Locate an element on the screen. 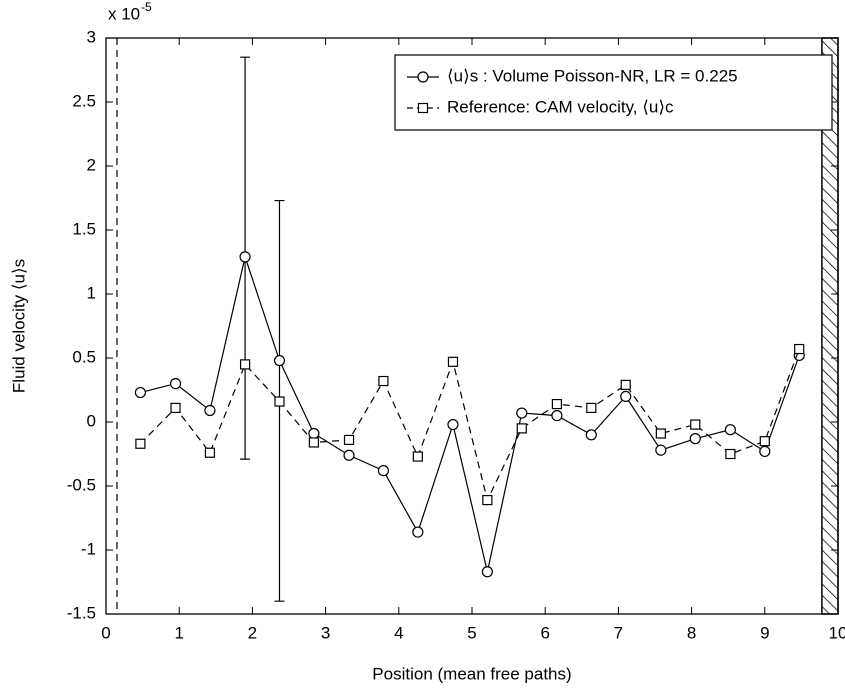 This screenshot has height=696, width=845. y-axis-label: Fluid velocity ⟨u⟩s is located at coordinates (18, 326).